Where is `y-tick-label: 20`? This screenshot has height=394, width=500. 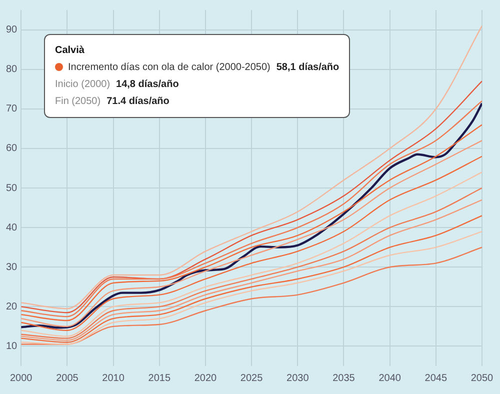
y-tick-label: 20 is located at coordinates (12, 306).